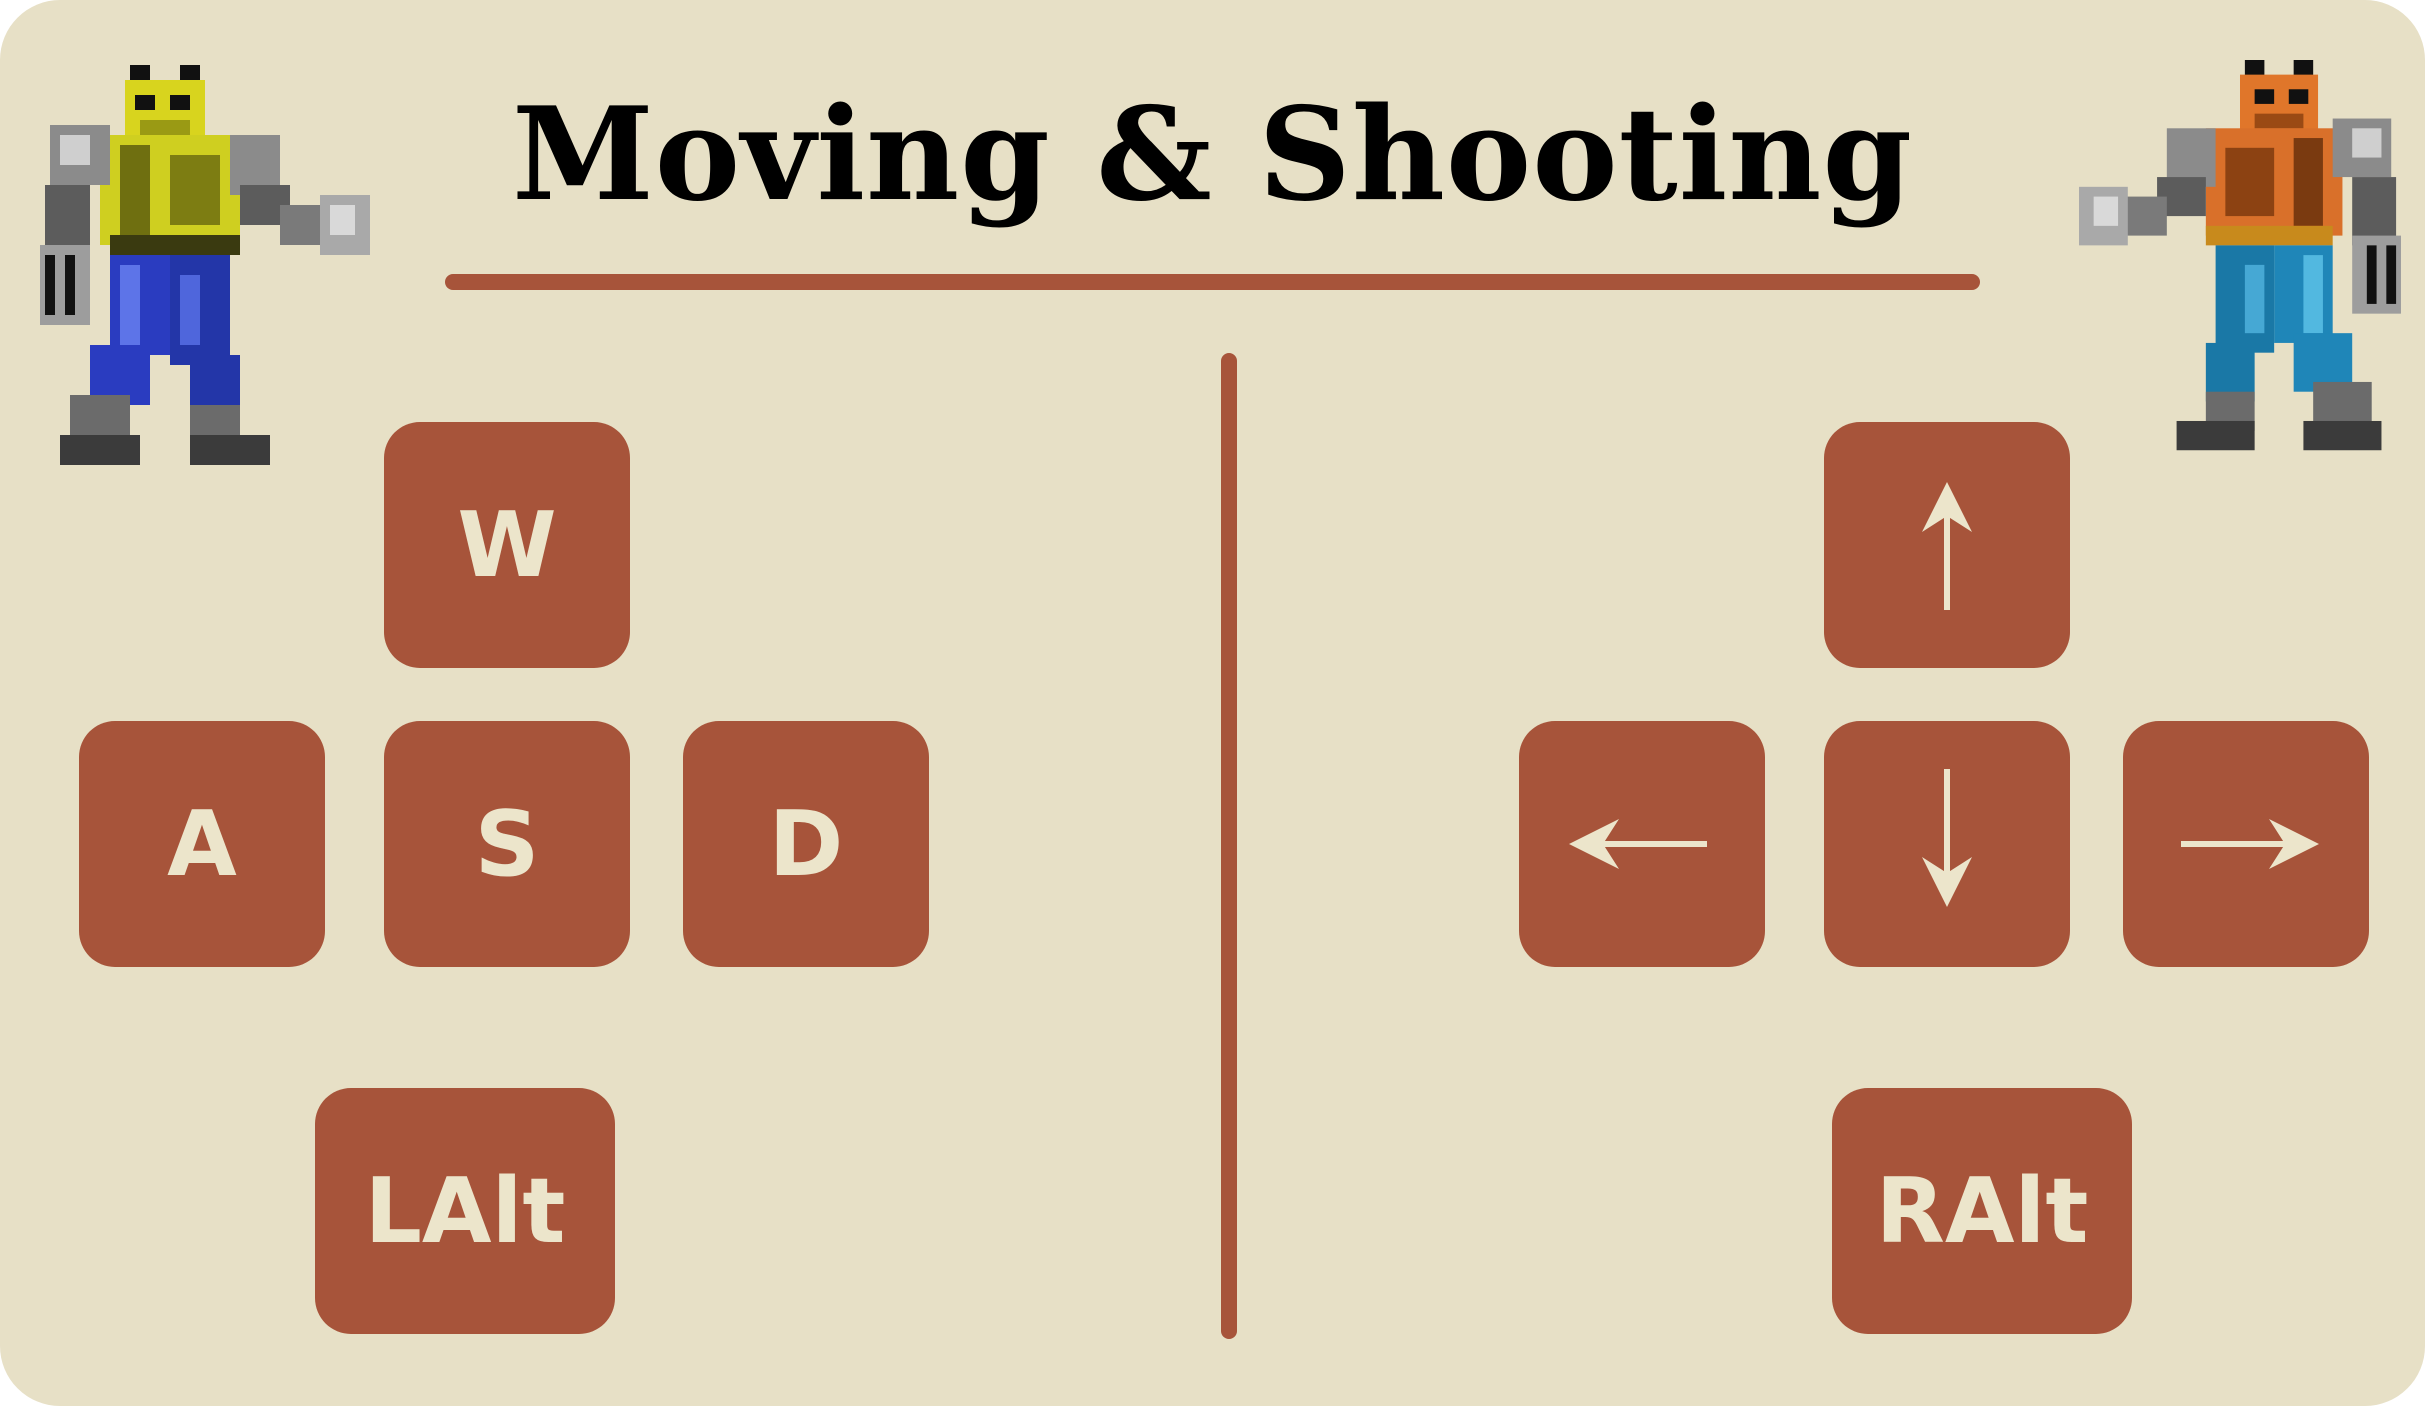 This screenshot has width=2425, height=1406. I want to click on key-right-alt: RAlt, so click(1982, 1211).